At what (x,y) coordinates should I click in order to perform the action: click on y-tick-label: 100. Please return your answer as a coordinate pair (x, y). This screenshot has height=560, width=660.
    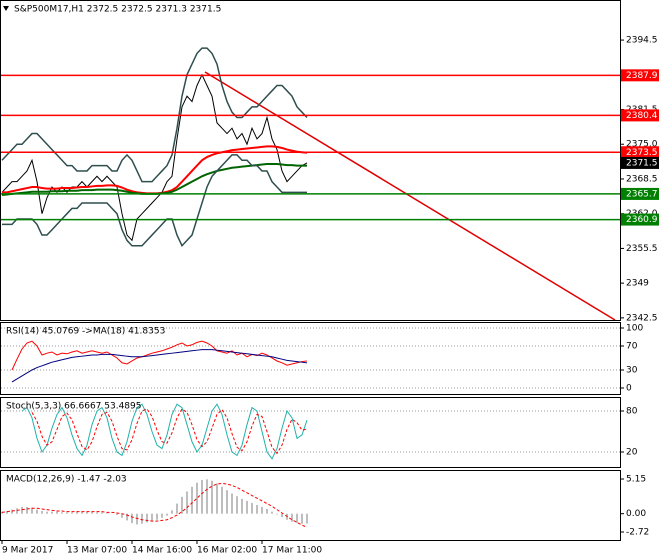
    Looking at the image, I should click on (634, 328).